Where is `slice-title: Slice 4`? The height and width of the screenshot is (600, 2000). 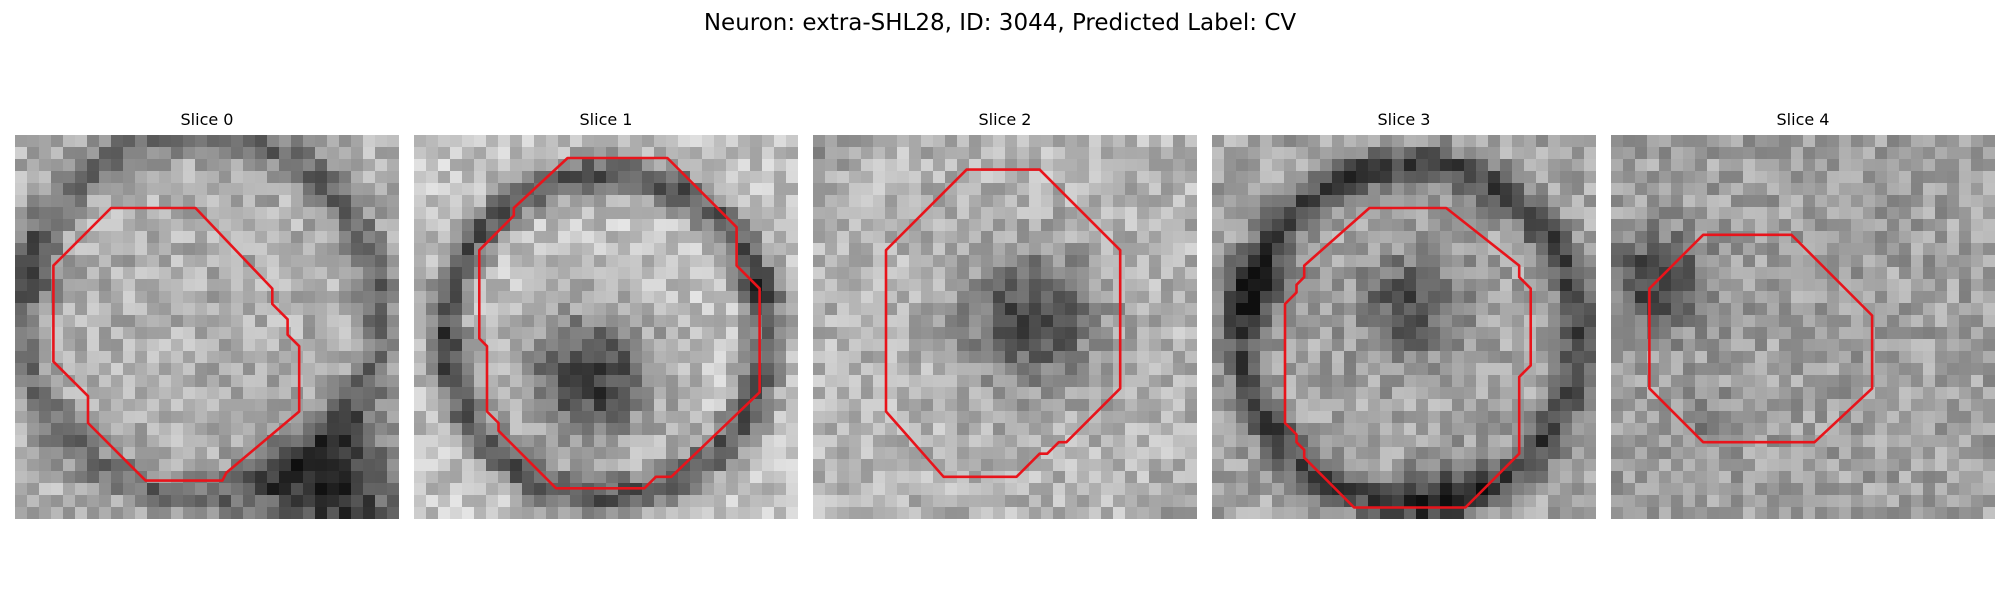
slice-title: Slice 4 is located at coordinates (1803, 119).